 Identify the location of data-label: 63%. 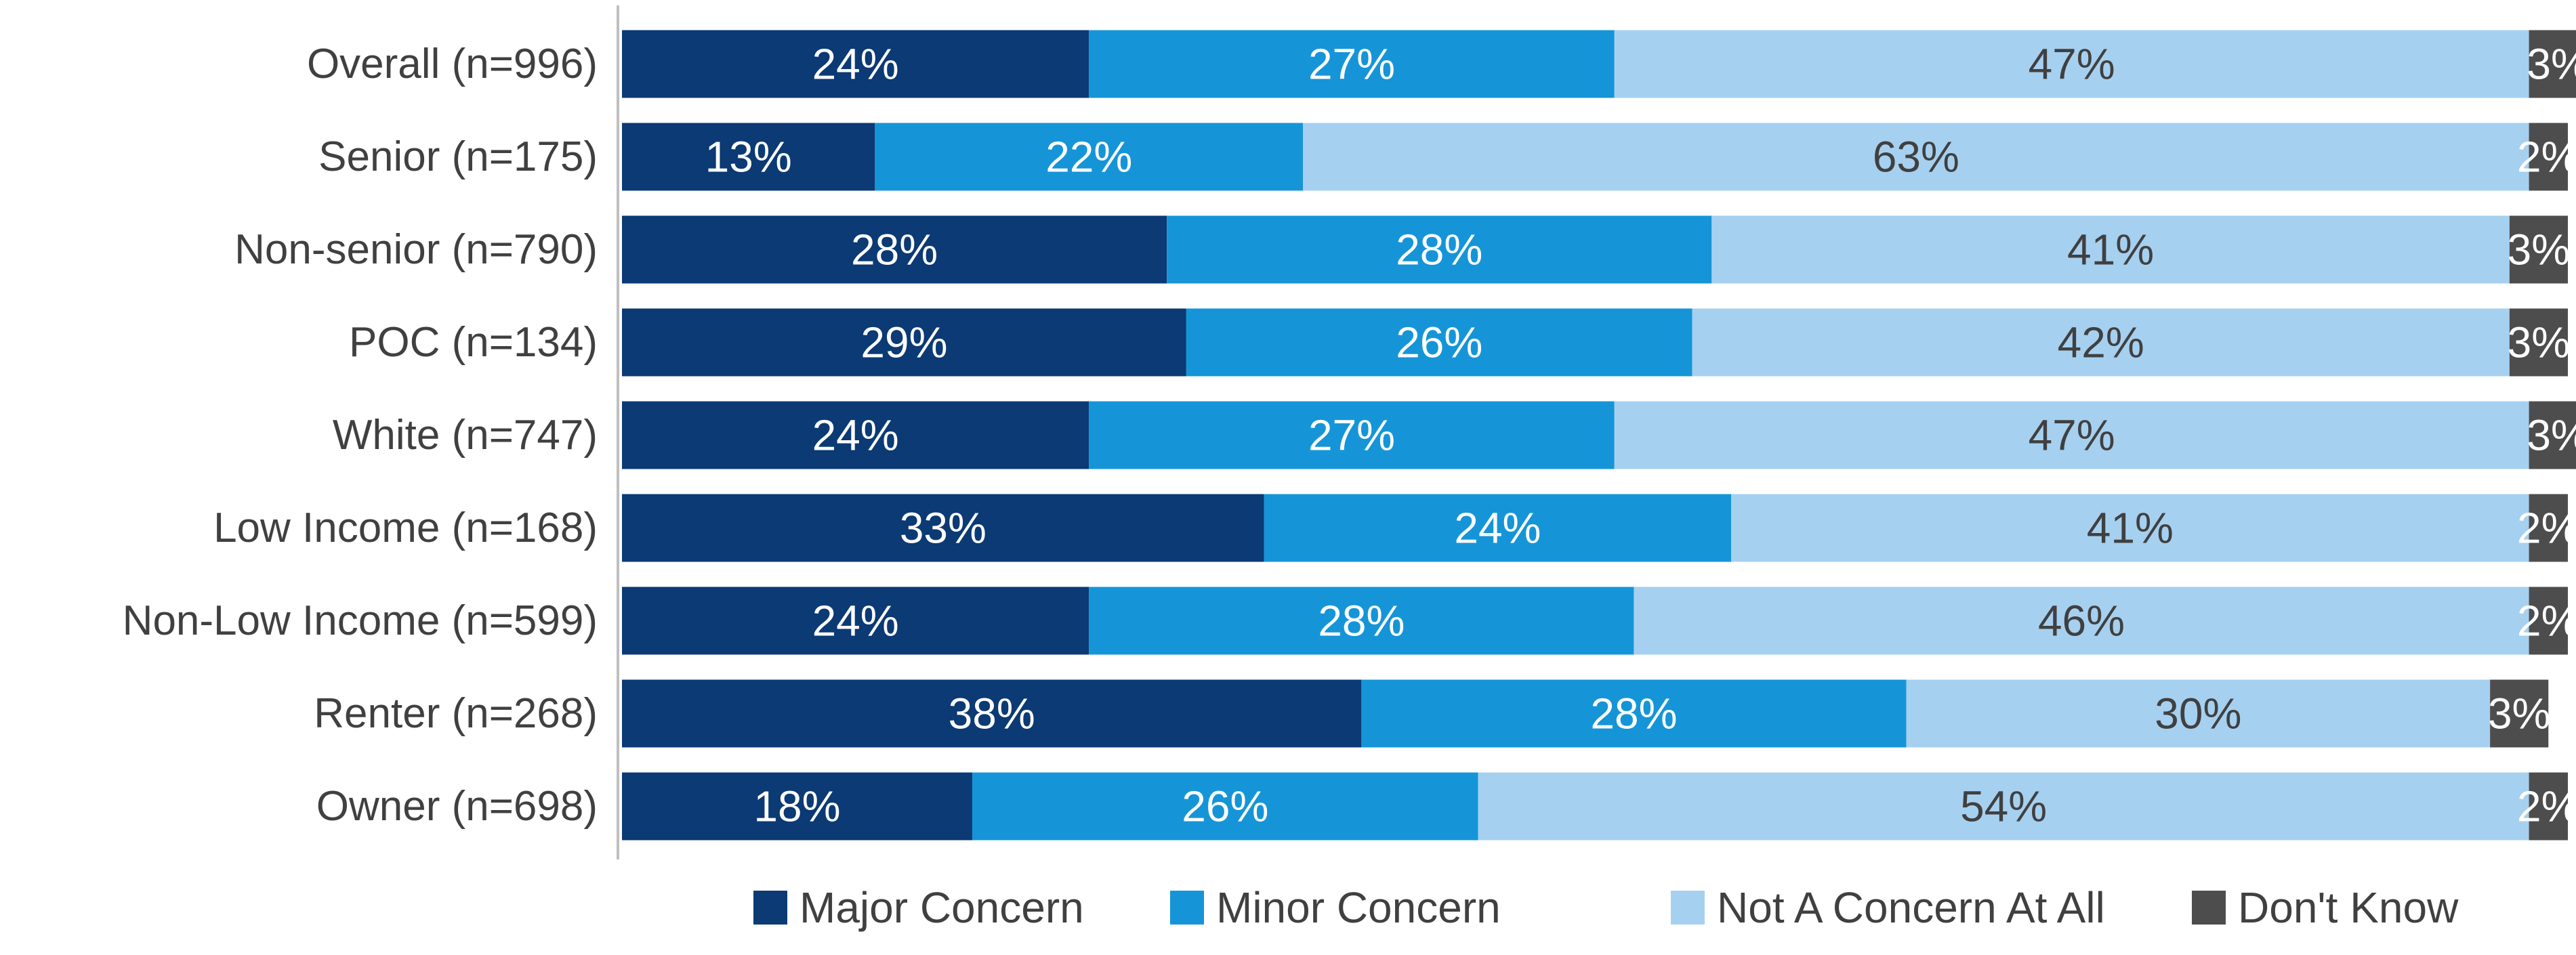
(1916, 157).